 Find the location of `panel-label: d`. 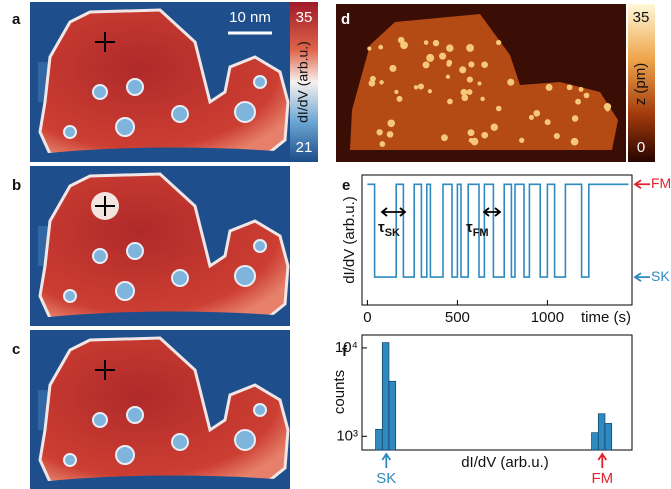

panel-label: d is located at coordinates (345, 19).